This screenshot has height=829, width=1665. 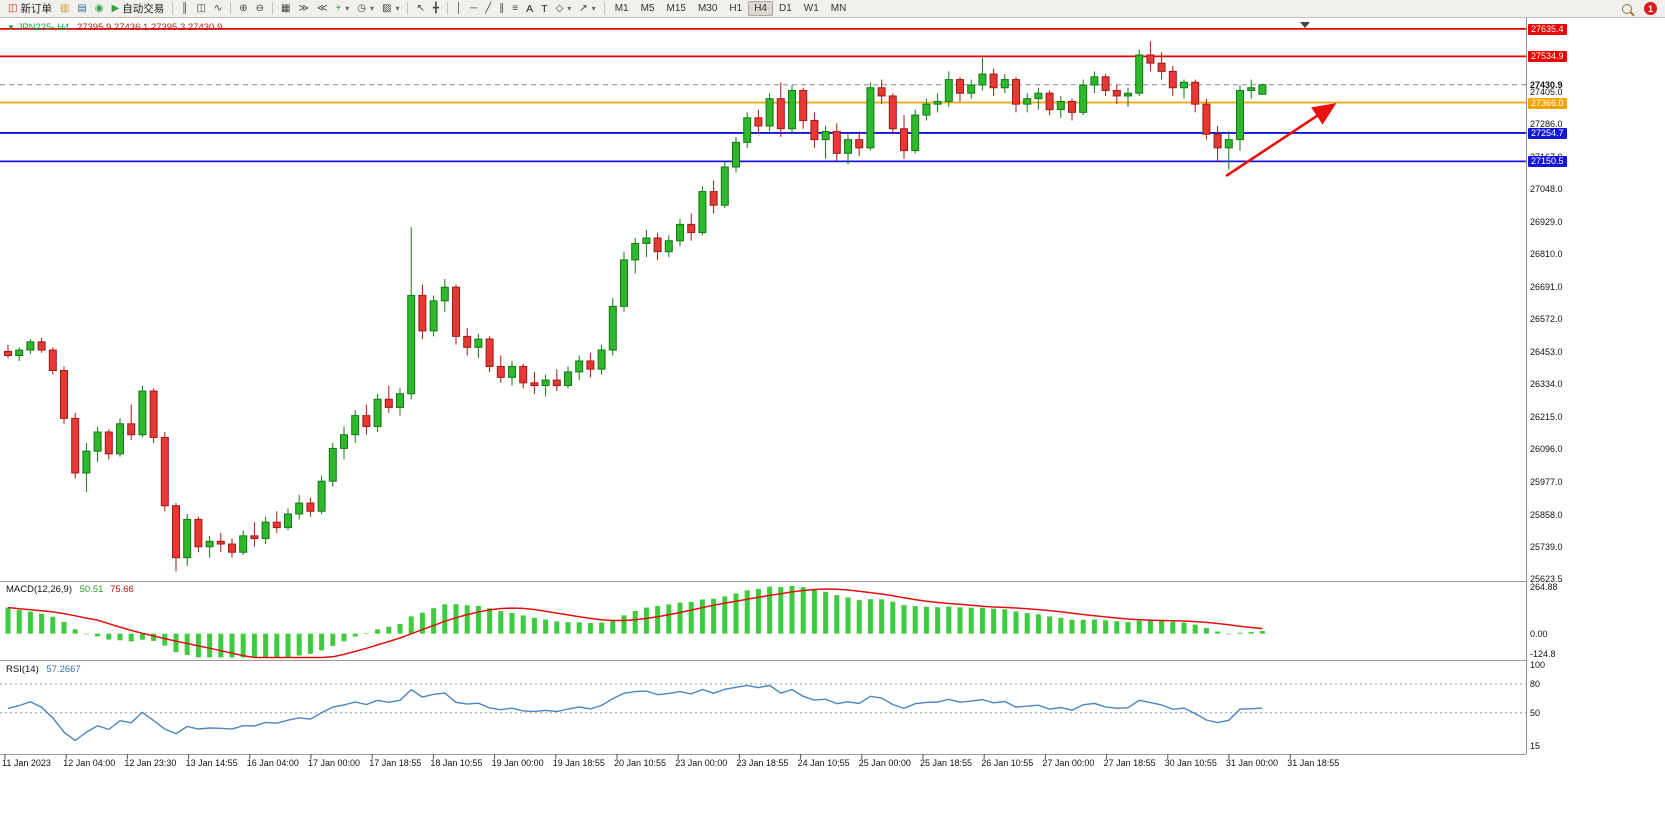 What do you see at coordinates (1546, 189) in the screenshot?
I see `axis-label: 27048.0` at bounding box center [1546, 189].